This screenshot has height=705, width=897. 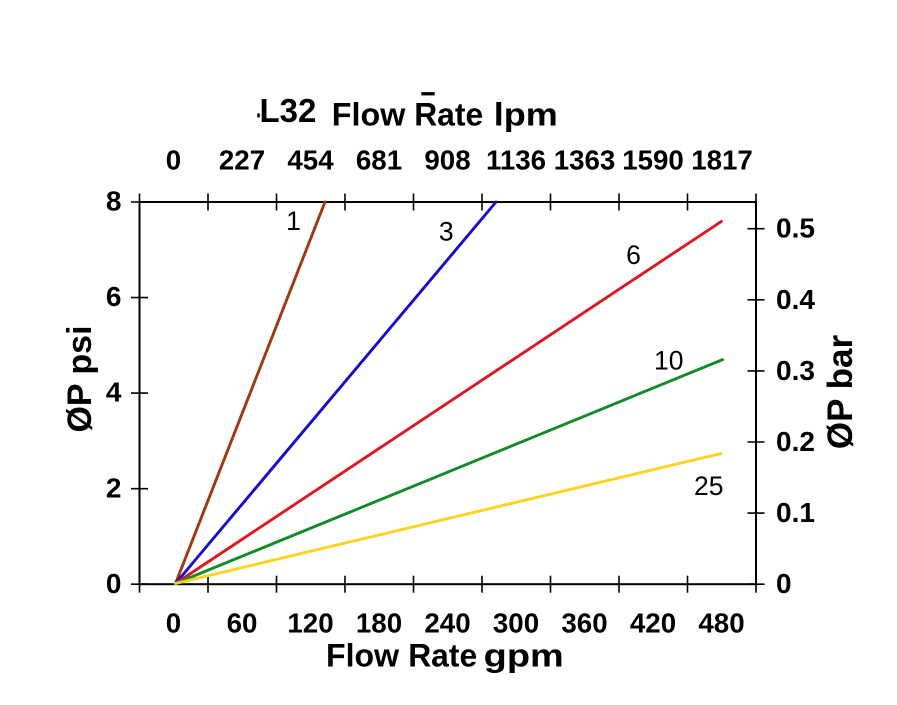 I want to click on svg-text: 454, so click(x=310, y=159).